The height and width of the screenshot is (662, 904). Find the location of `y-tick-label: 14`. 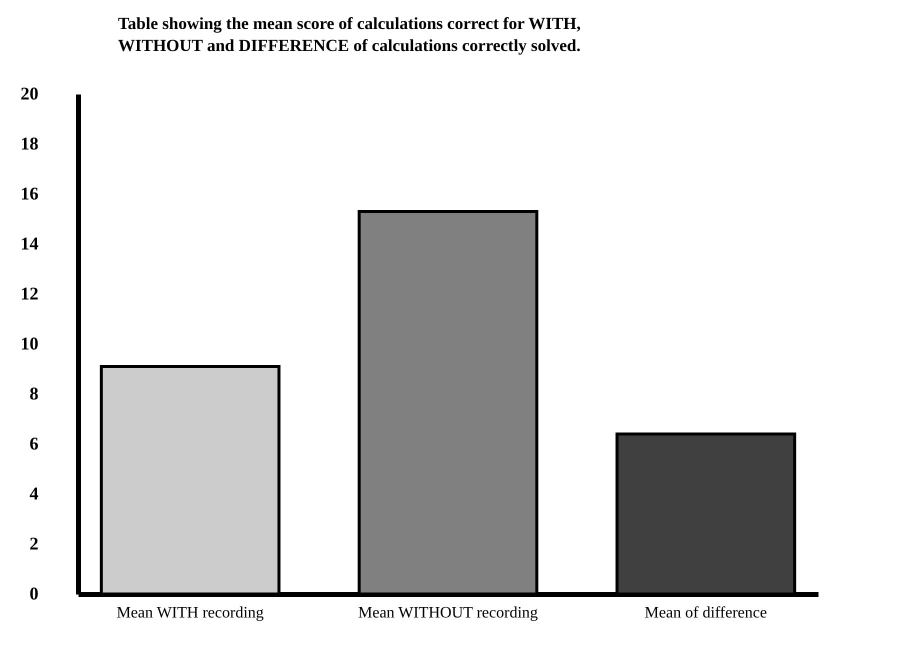

y-tick-label: 14 is located at coordinates (29, 244).